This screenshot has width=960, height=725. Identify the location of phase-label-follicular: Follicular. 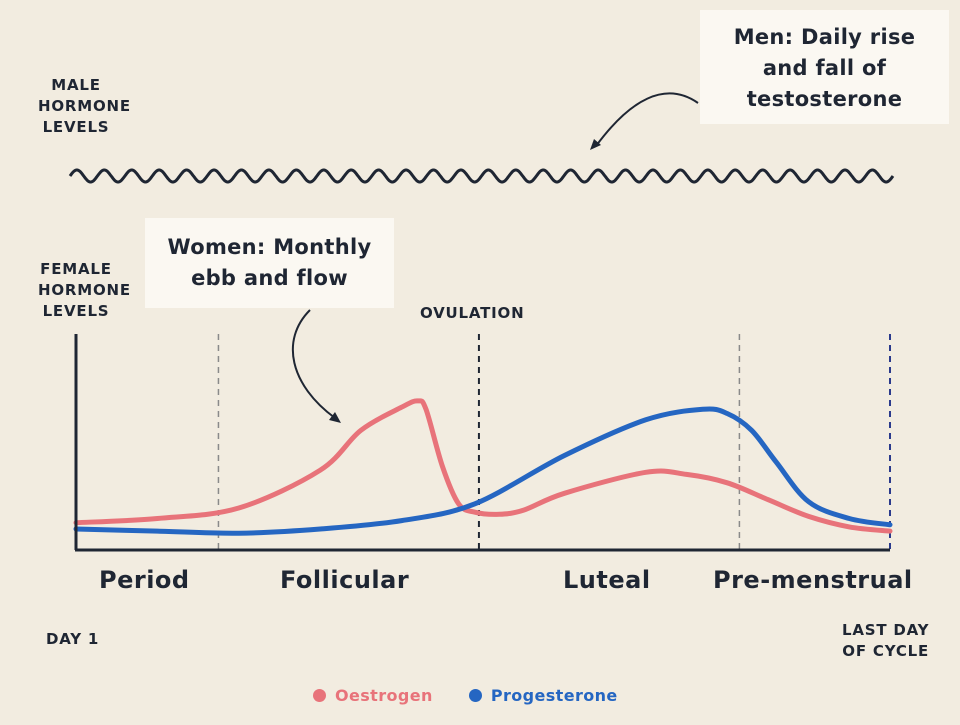
(345, 580).